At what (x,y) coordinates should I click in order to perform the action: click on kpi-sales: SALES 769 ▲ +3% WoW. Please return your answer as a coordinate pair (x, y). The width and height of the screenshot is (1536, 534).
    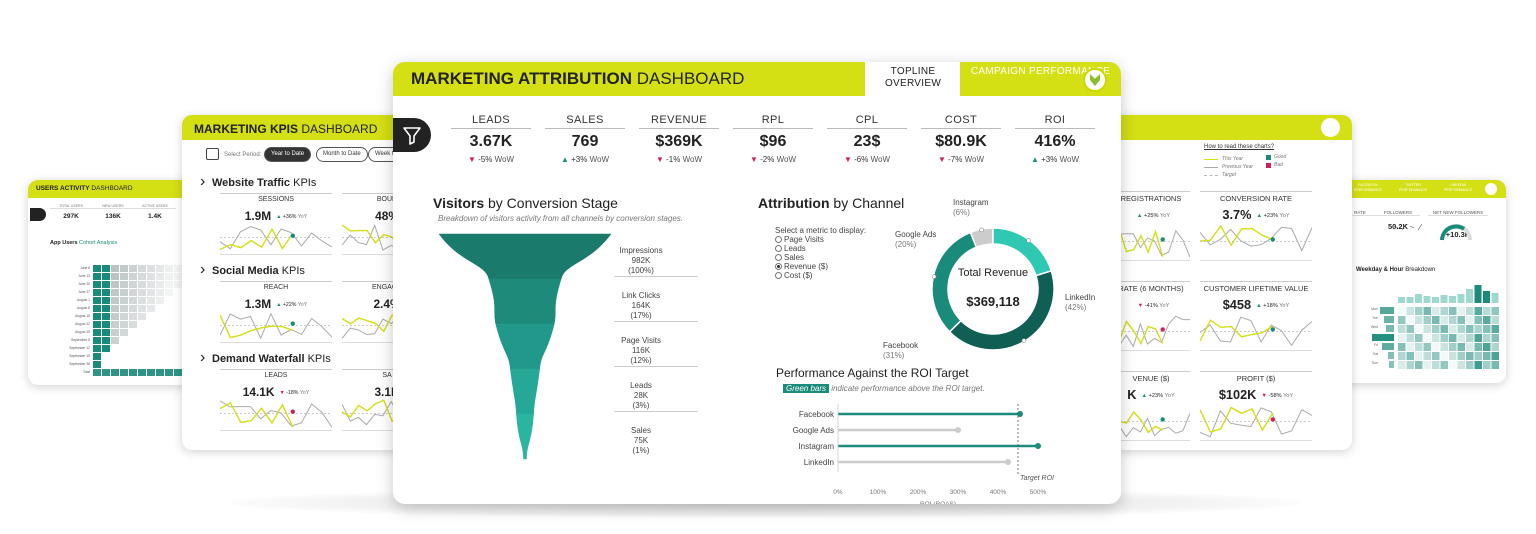
    Looking at the image, I should click on (585, 139).